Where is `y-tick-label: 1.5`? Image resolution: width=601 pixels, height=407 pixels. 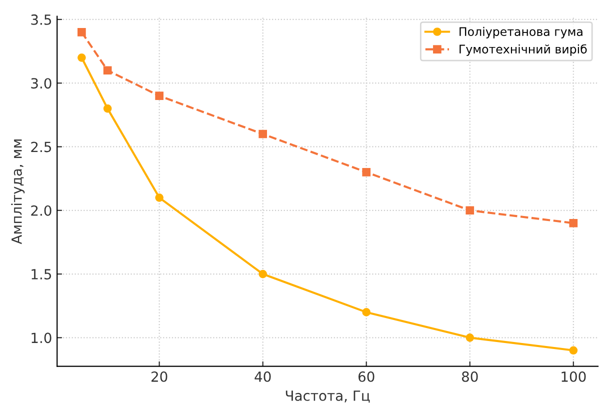
y-tick-label: 1.5 is located at coordinates (42, 274).